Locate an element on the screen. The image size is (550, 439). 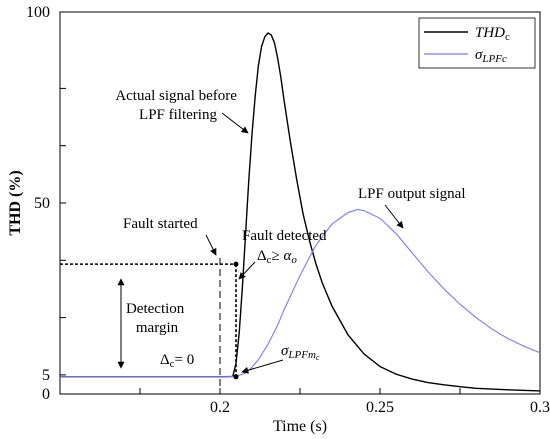
legend-label-thd: THDc is located at coordinates (492, 34).